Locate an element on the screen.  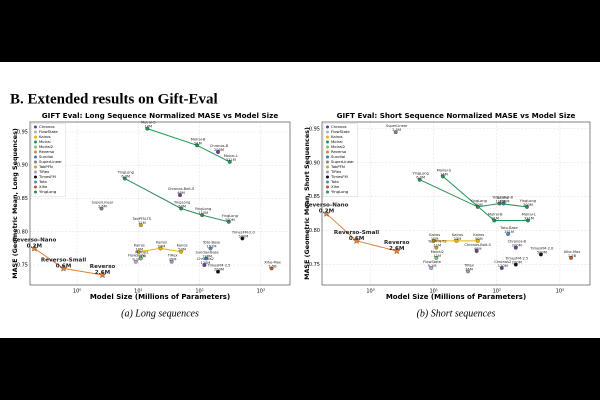
point-label-line: 128M is located at coordinates (505, 202).